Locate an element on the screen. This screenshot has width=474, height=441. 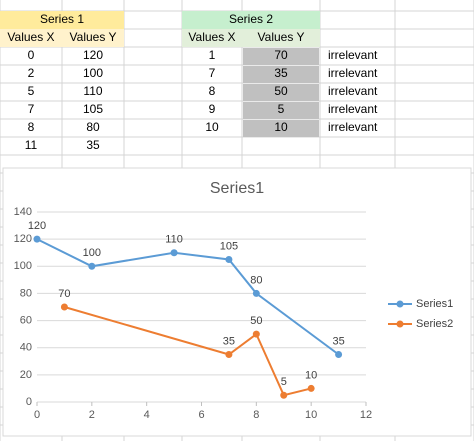
cell: 80 is located at coordinates (93, 127).